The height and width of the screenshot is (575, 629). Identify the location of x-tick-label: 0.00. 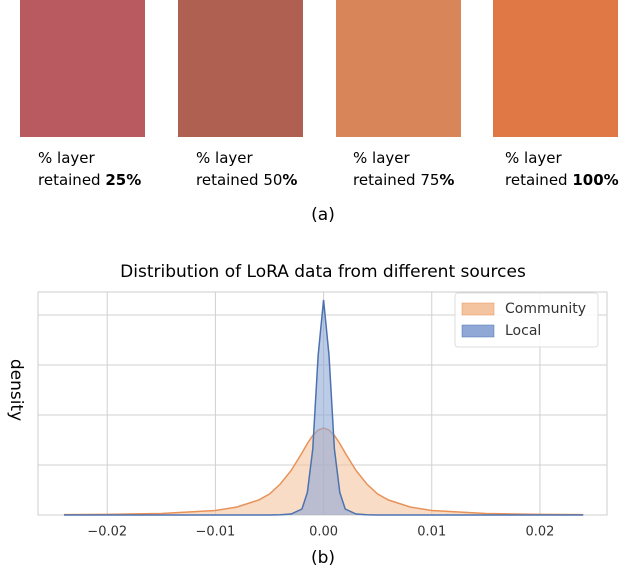
(323, 532).